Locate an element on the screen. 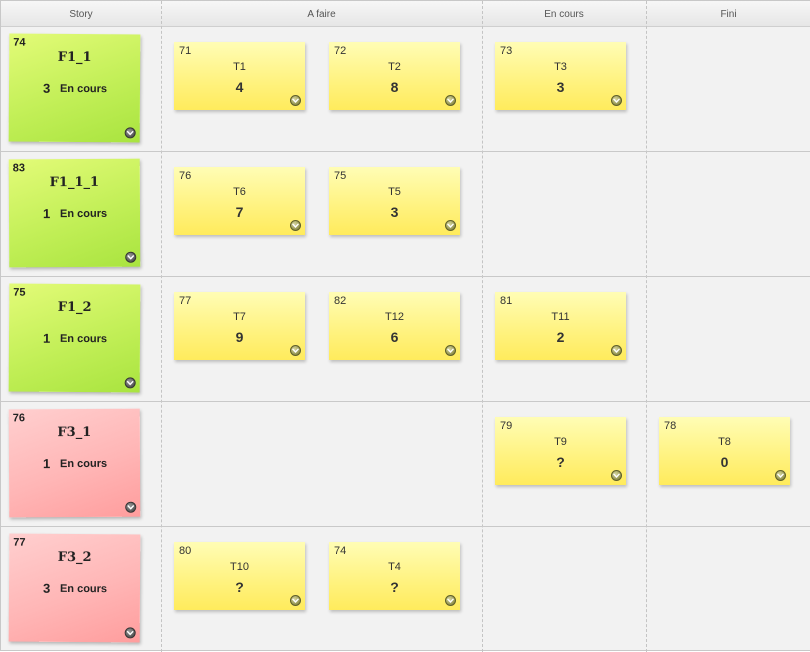  task-id: 77 is located at coordinates (185, 301).